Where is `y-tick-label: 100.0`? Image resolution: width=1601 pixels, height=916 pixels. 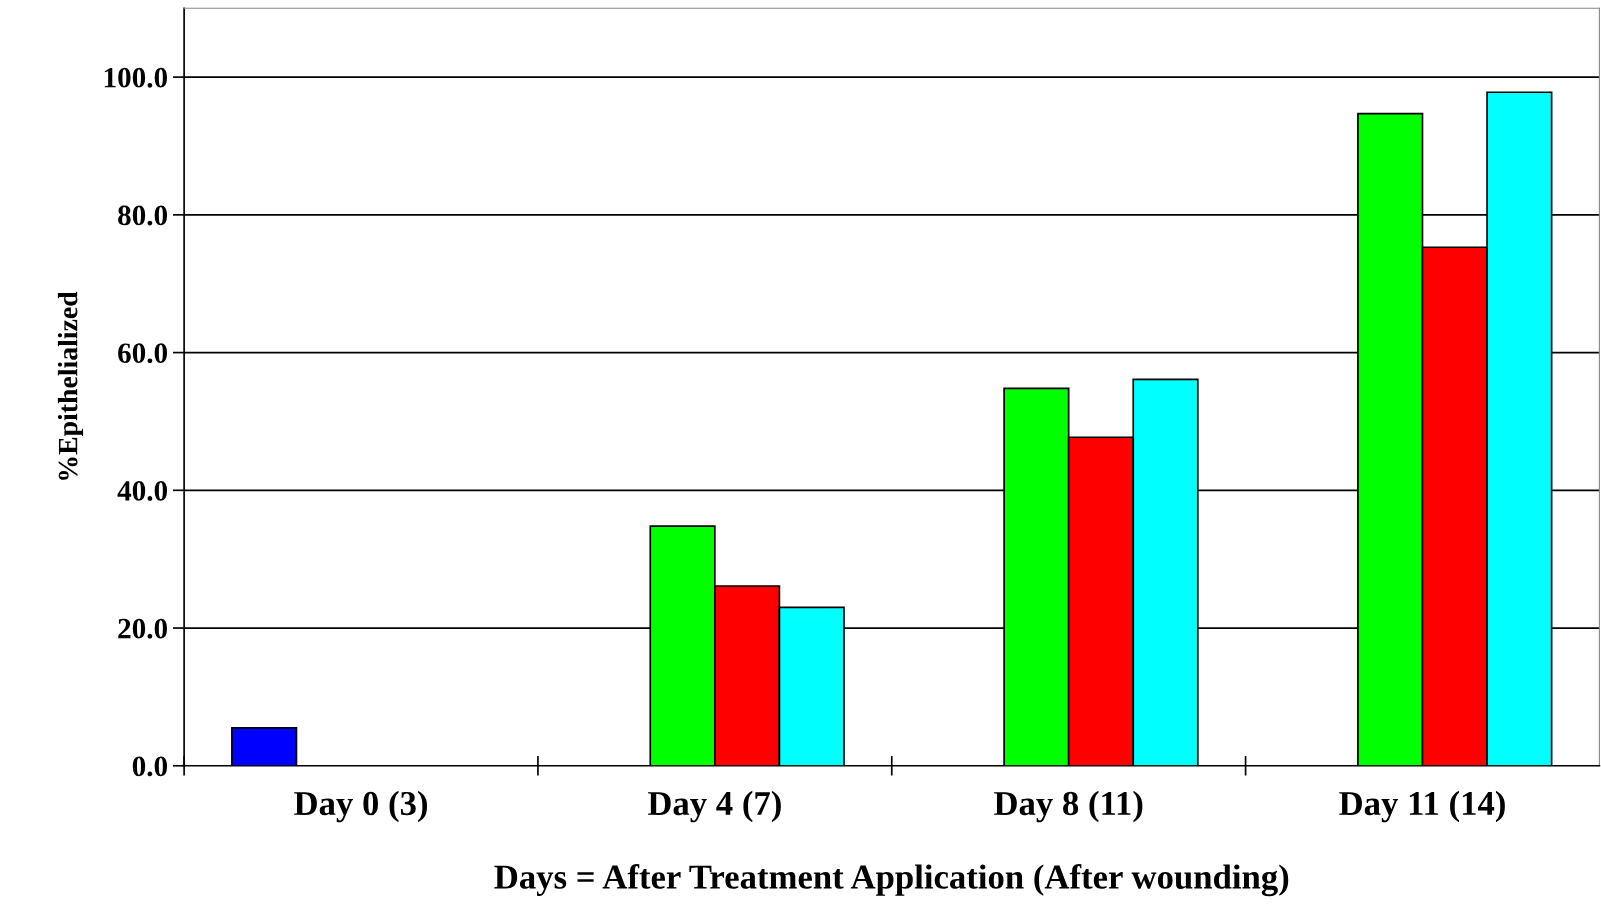 y-tick-label: 100.0 is located at coordinates (136, 77).